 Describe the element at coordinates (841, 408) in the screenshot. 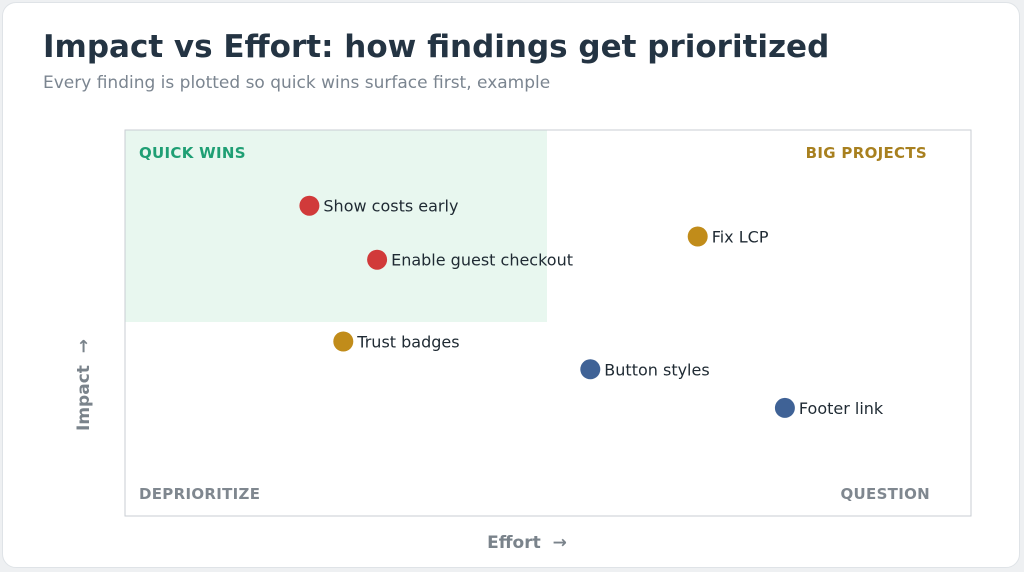

I see `data-point-label: Footer link` at that location.